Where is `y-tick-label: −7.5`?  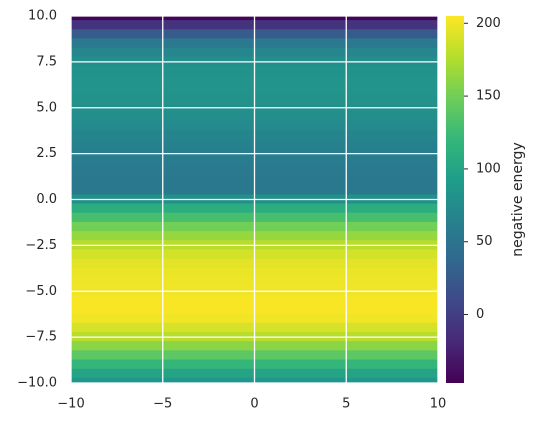 y-tick-label: −7.5 is located at coordinates (41, 337).